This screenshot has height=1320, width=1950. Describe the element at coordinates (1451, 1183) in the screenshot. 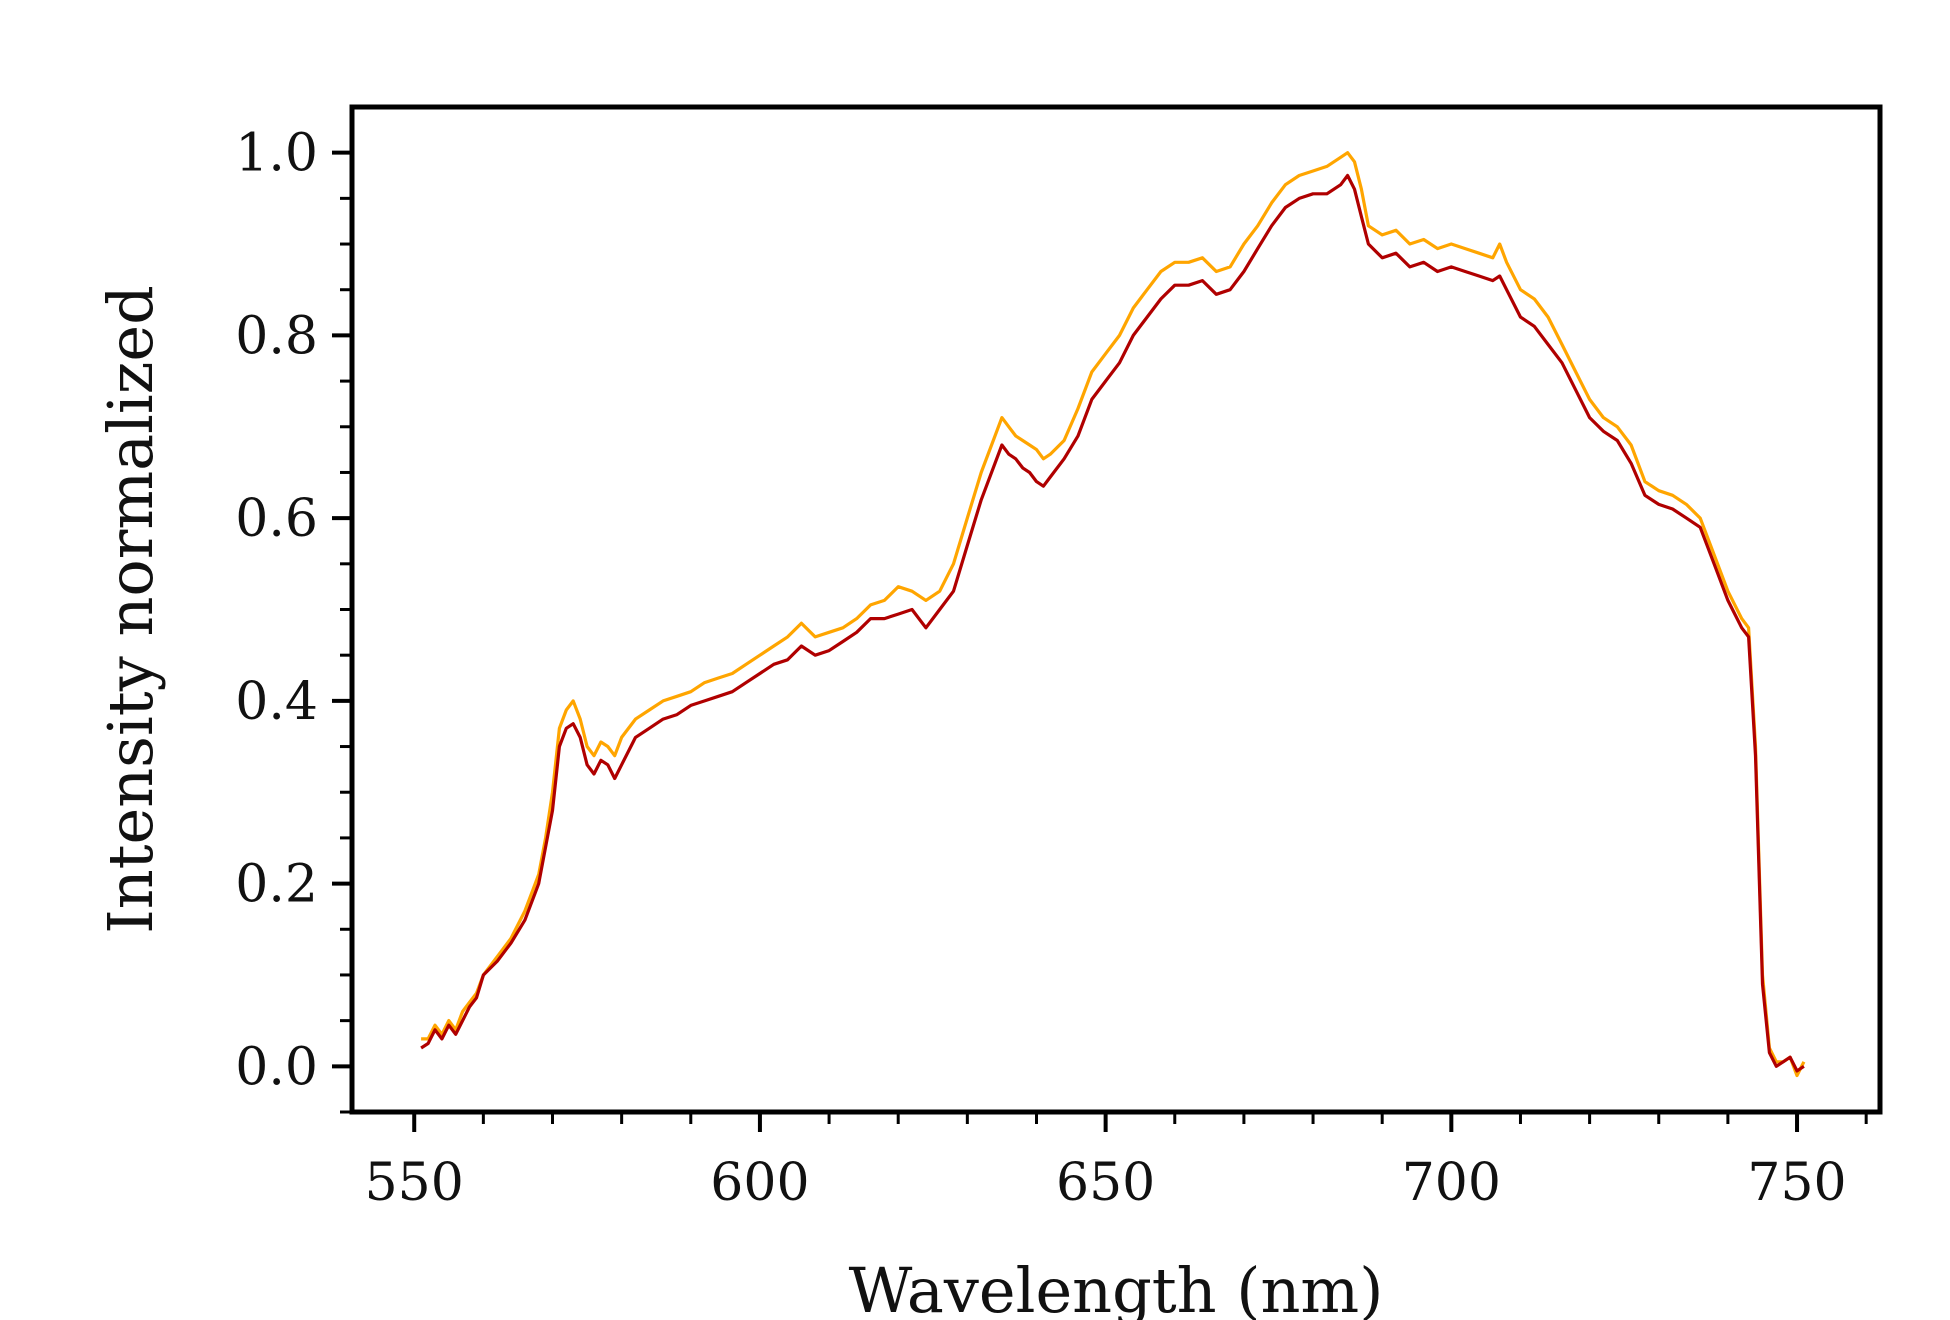

I see `x-tick-label: 700` at that location.